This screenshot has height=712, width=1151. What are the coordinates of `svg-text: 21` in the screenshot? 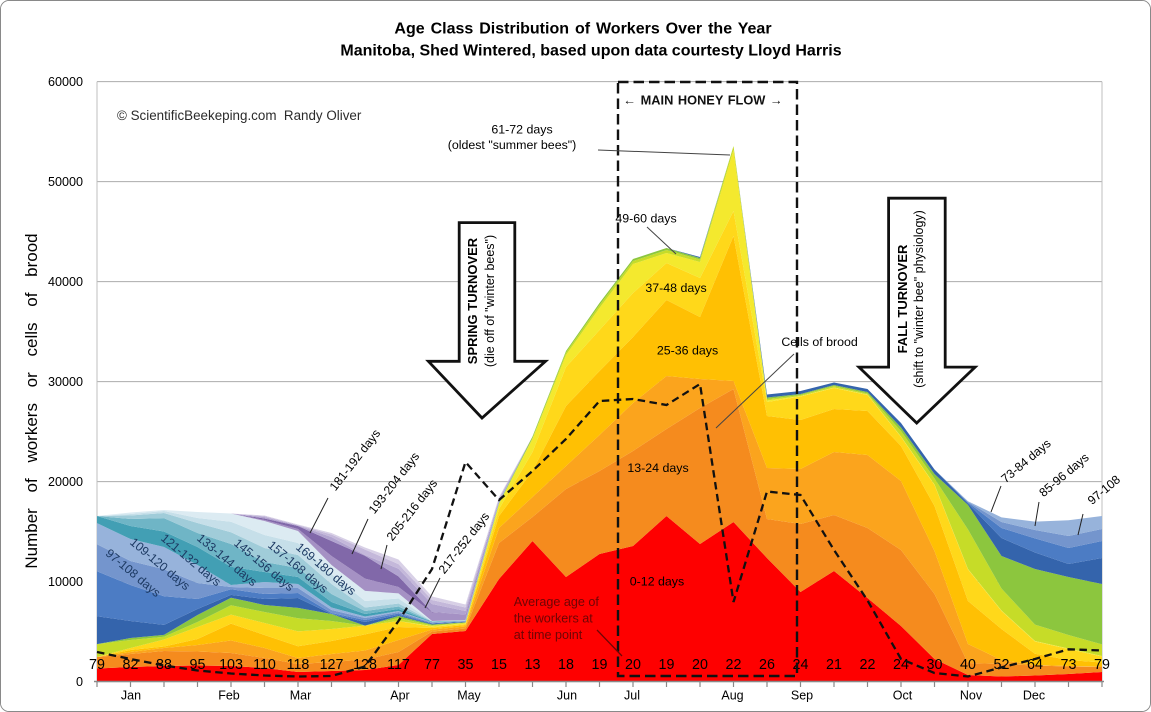 It's located at (834, 665).